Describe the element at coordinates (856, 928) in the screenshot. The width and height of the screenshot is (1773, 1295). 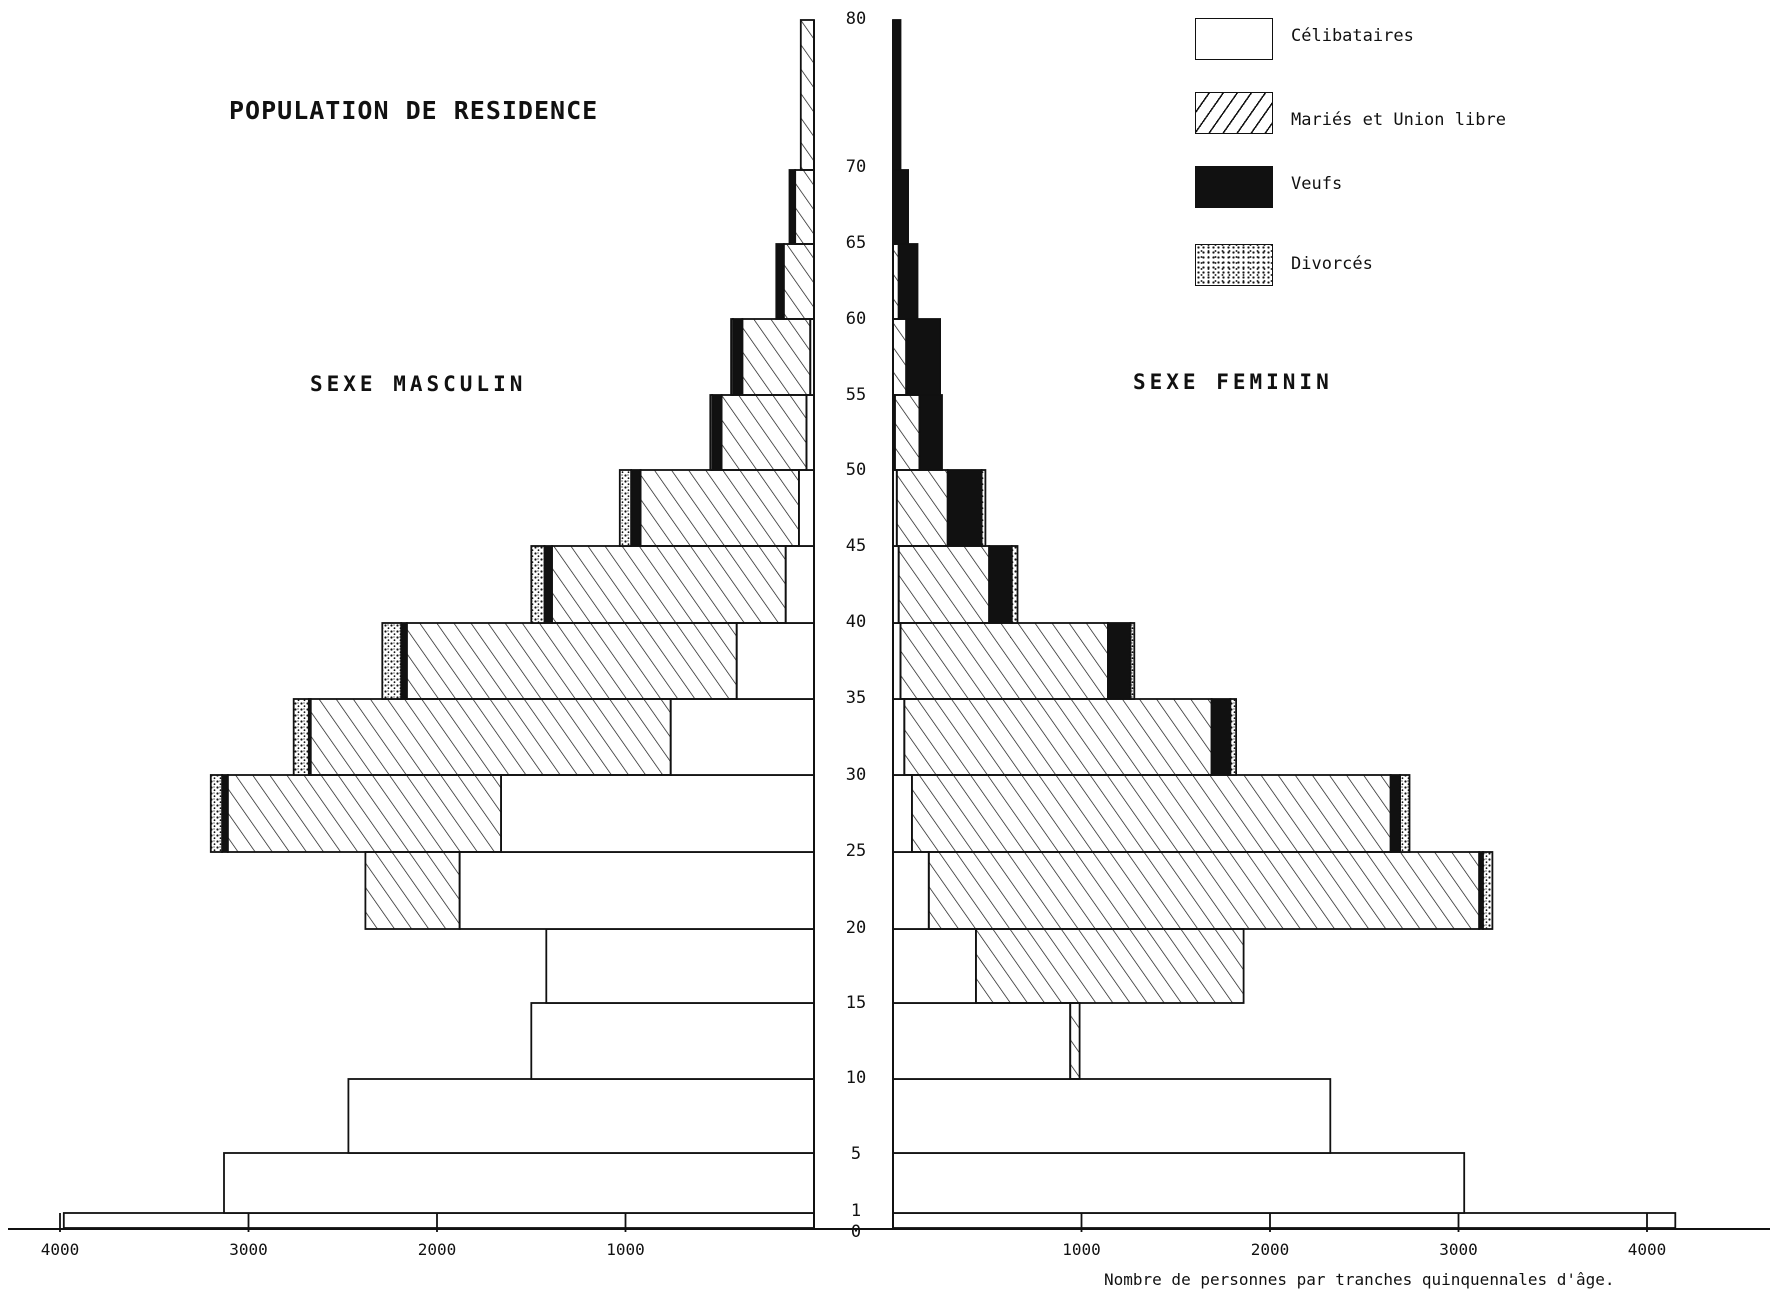
I see `age-tick-label-20: 20` at that location.